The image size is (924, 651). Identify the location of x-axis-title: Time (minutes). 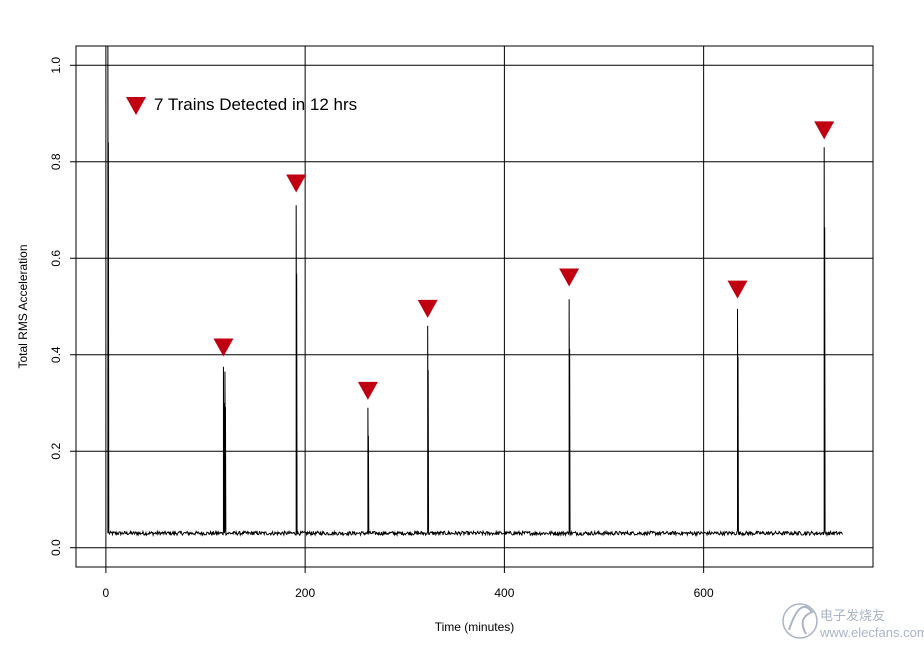
(475, 627).